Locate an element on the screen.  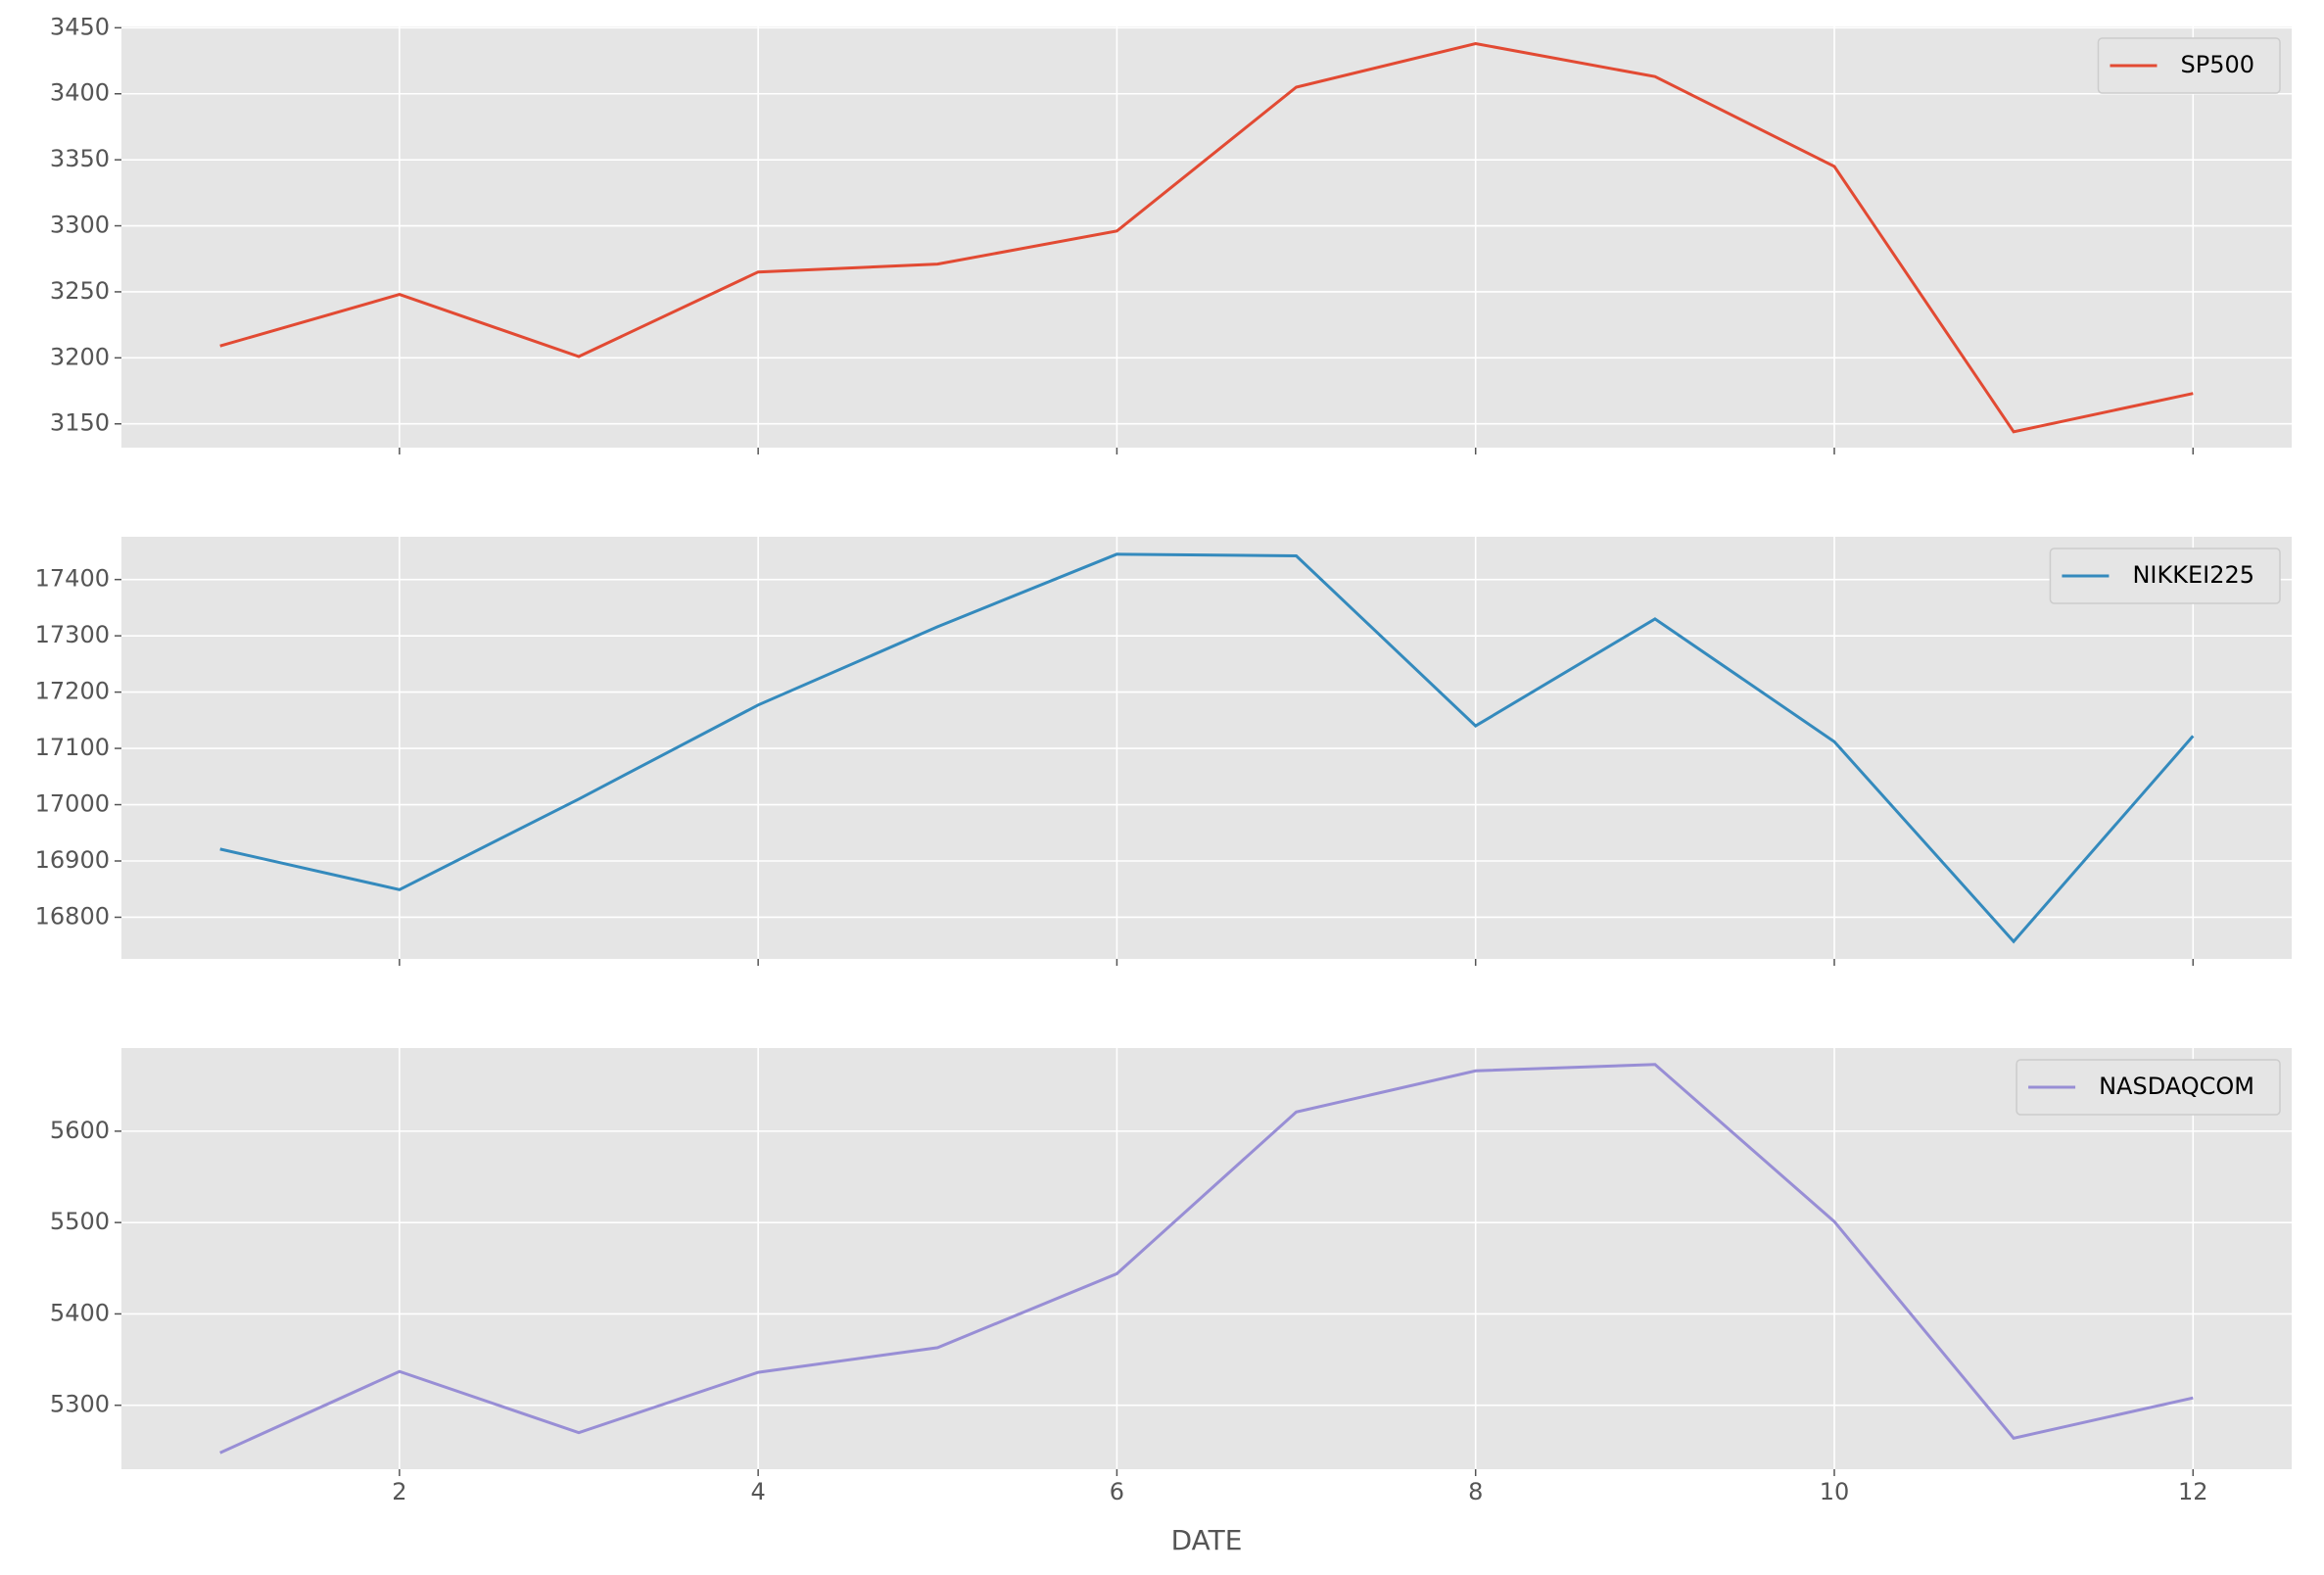
x-tick-label: 8 is located at coordinates (1476, 1491).